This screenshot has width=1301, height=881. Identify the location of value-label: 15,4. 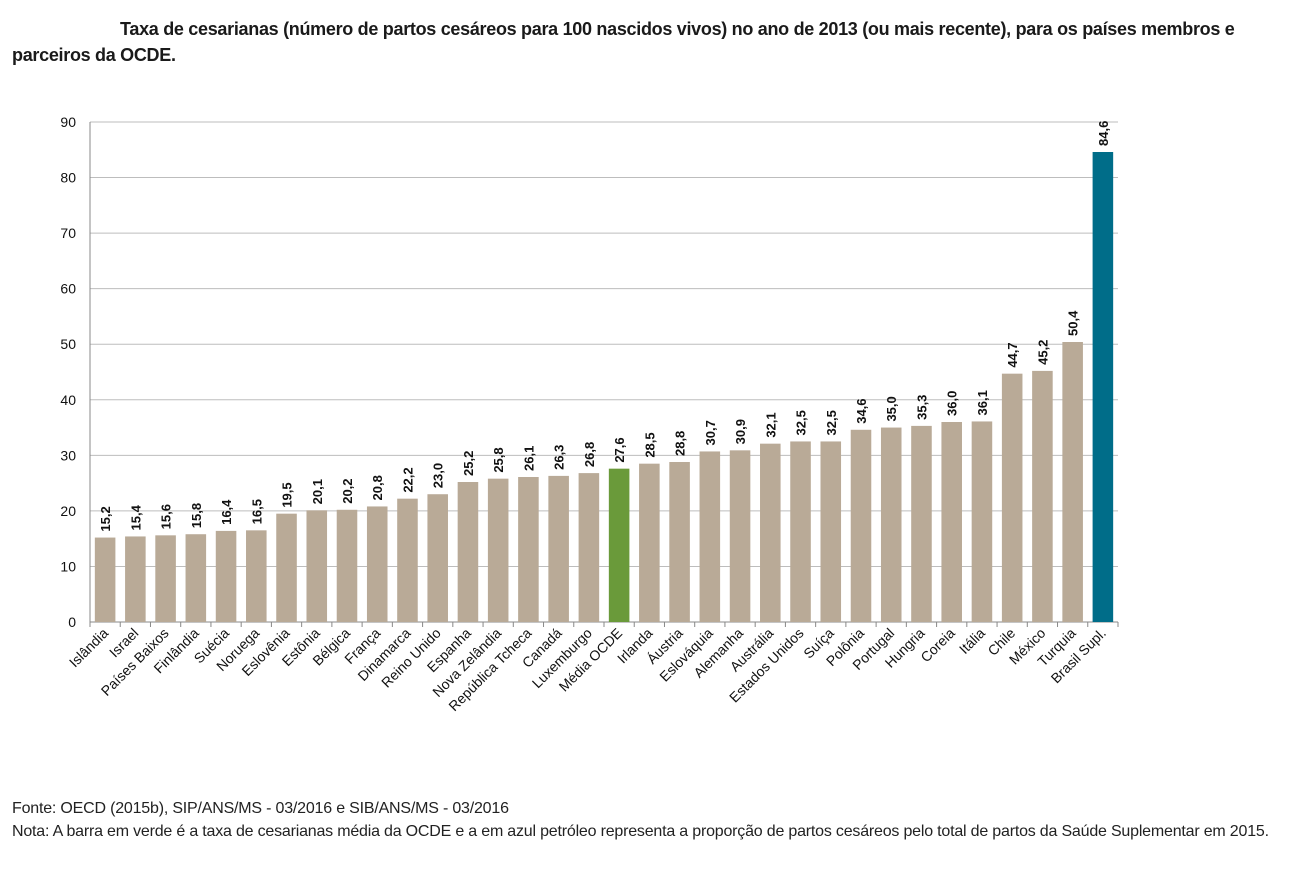
(135, 517).